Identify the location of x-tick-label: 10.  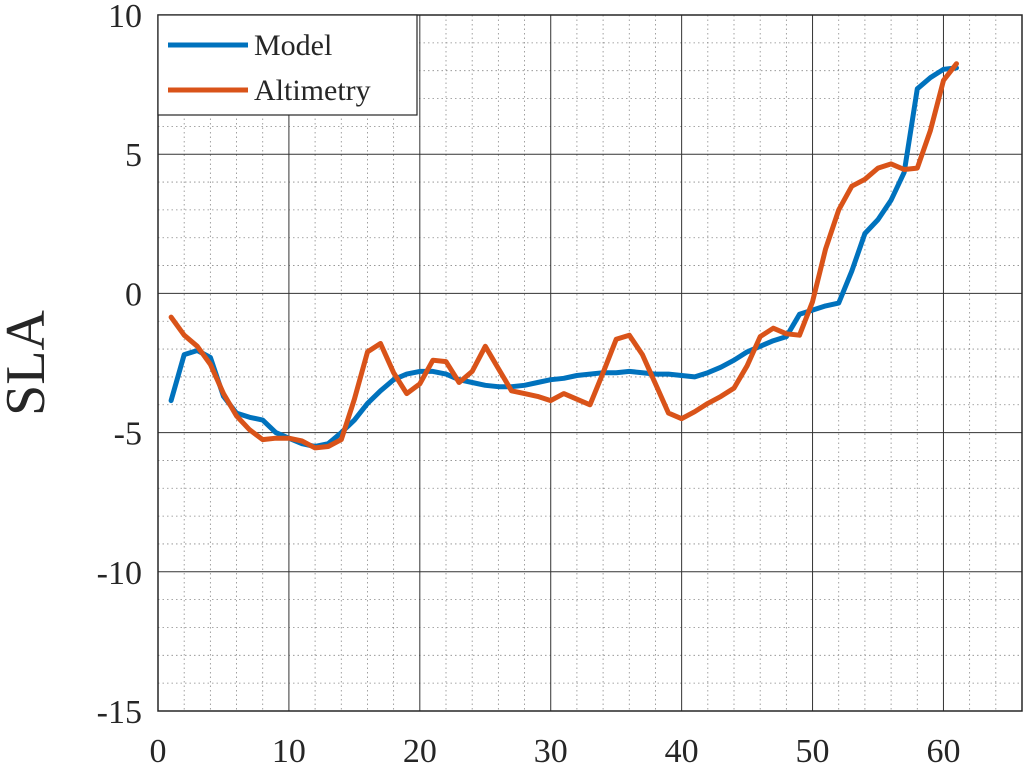
(289, 751).